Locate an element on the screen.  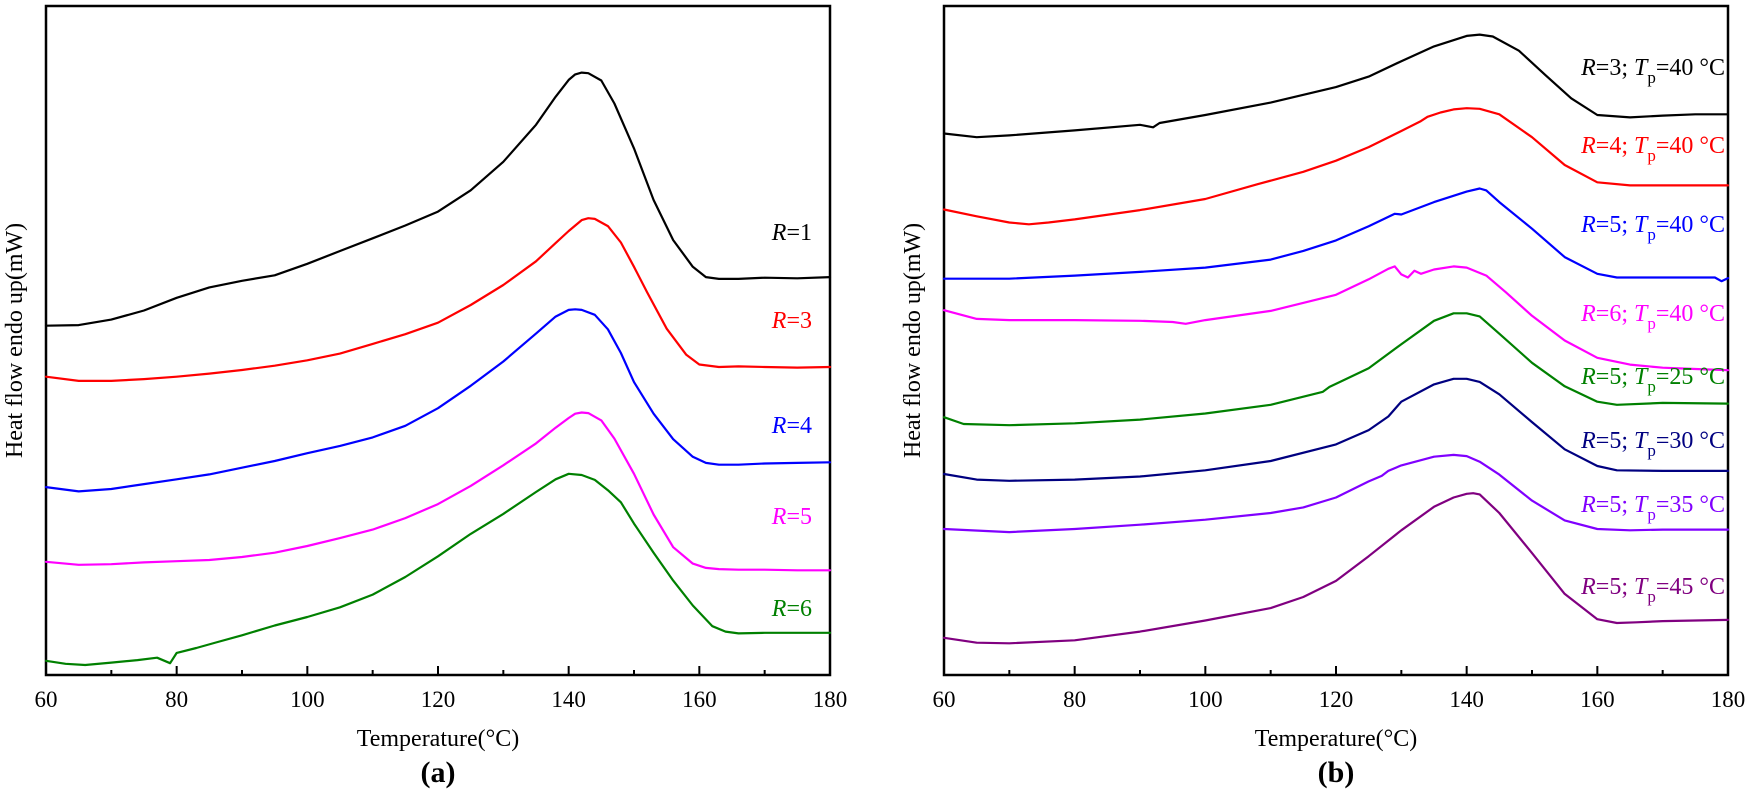
series-label: R=4; Tp=40 °C is located at coordinates (1652, 149).